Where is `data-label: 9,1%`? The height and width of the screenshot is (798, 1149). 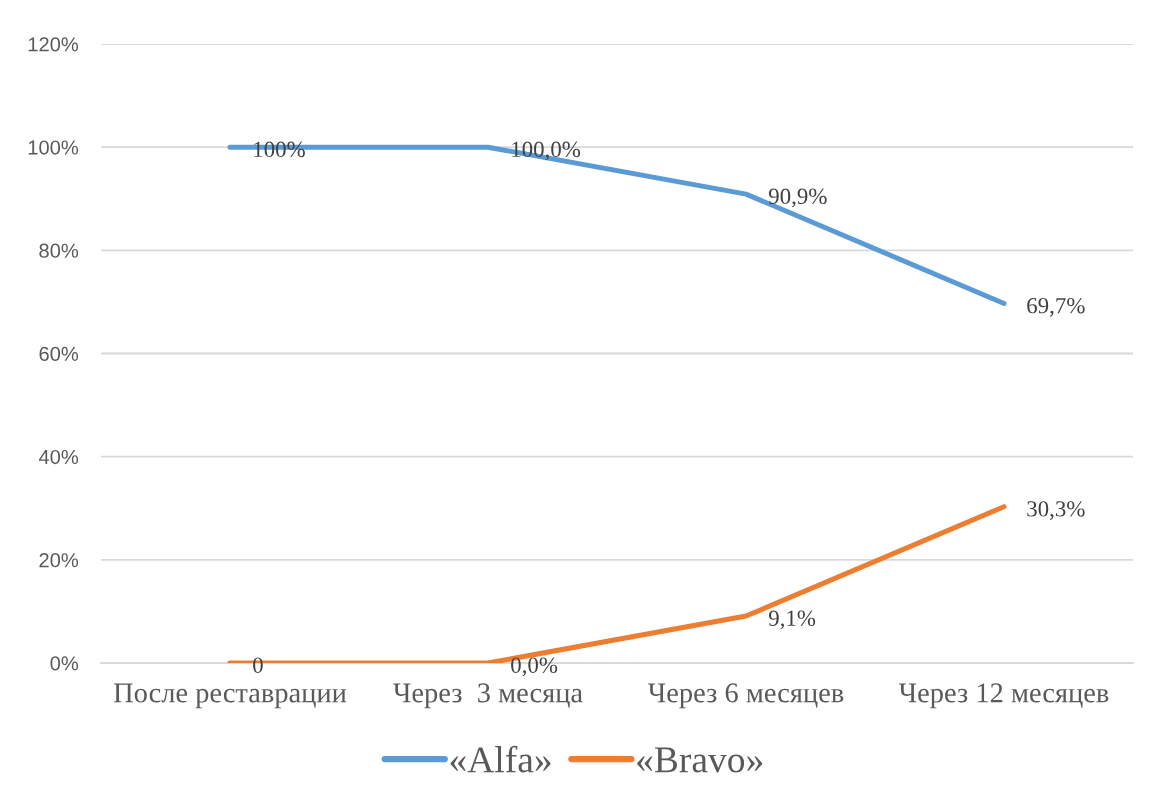
data-label: 9,1% is located at coordinates (792, 620).